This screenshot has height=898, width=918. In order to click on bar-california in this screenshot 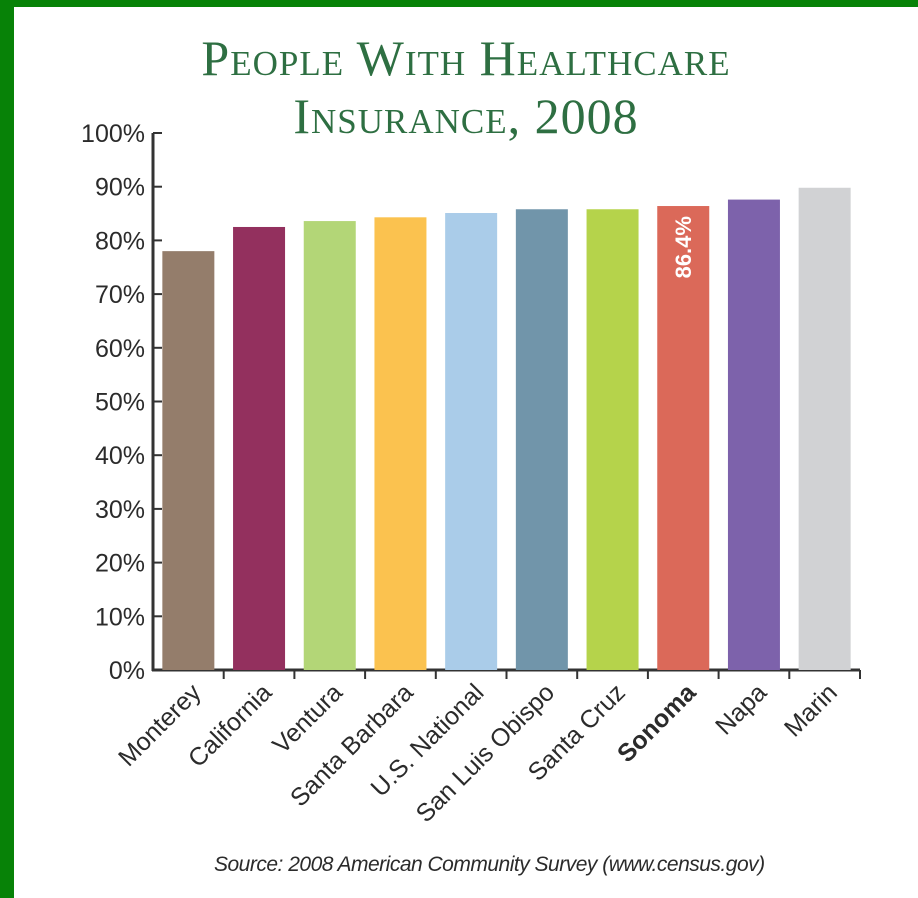, I will do `click(259, 448)`.